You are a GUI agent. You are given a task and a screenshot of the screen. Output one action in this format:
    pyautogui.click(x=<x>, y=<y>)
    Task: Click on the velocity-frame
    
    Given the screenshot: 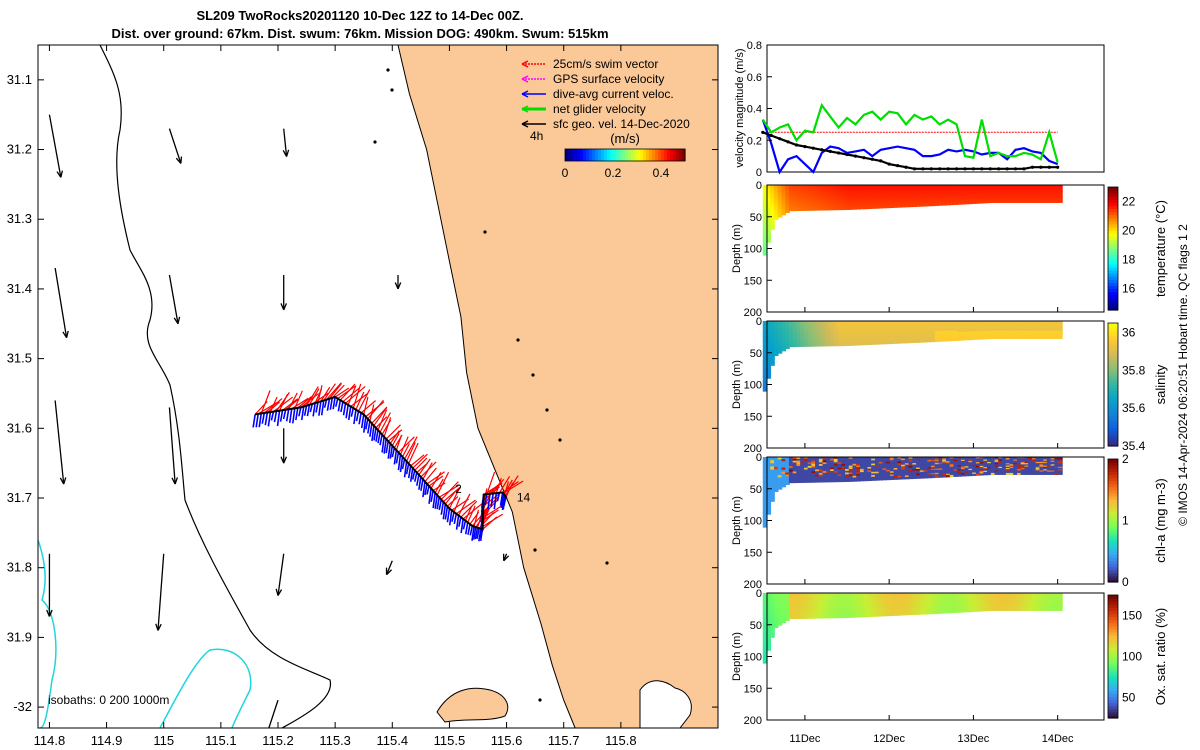 What is the action you would take?
    pyautogui.click(x=935, y=108)
    